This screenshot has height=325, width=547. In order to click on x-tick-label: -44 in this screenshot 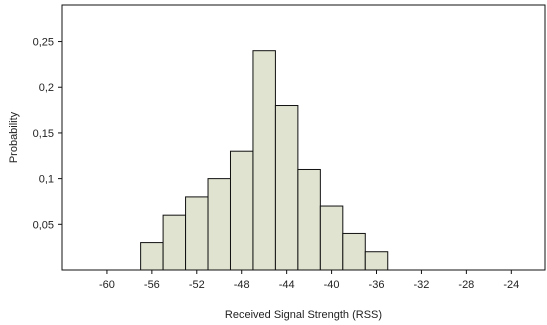, I will do `click(287, 285)`.